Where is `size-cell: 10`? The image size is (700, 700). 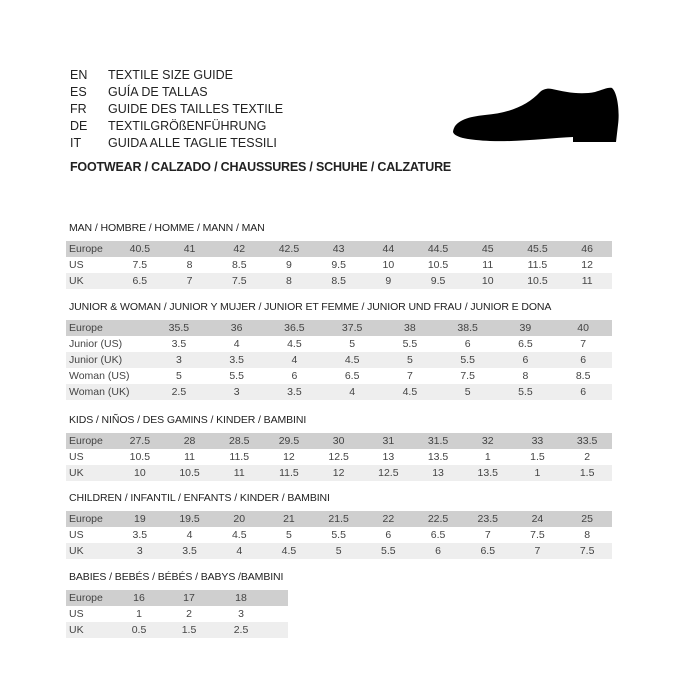 size-cell: 10 is located at coordinates (388, 265).